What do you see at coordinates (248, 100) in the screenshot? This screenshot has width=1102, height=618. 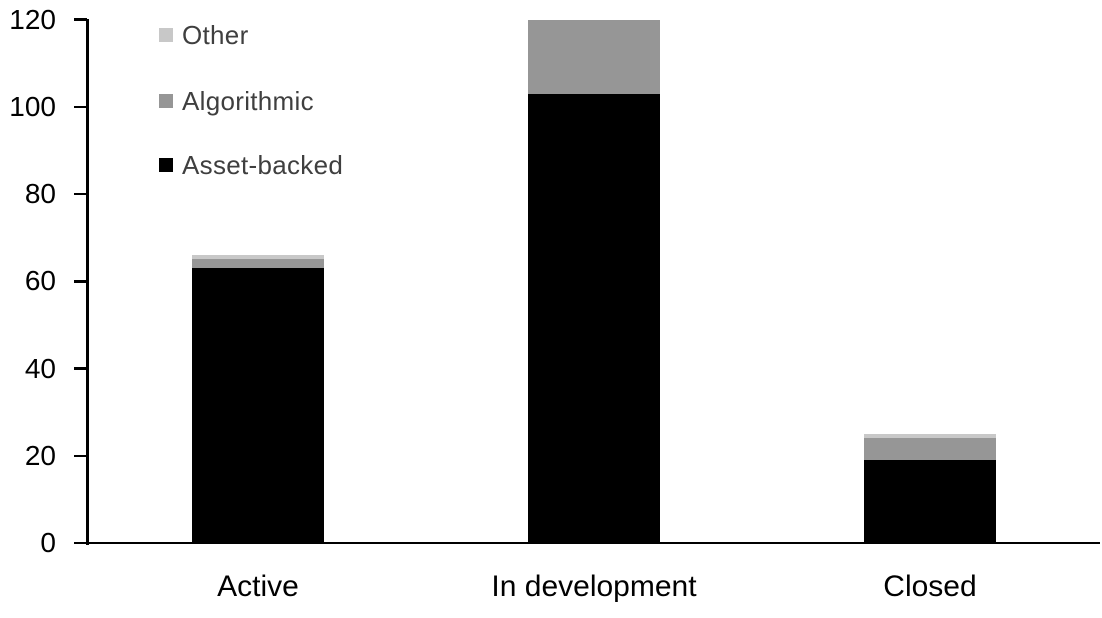 I see `legend-label-algorithmic: Algorithmic` at bounding box center [248, 100].